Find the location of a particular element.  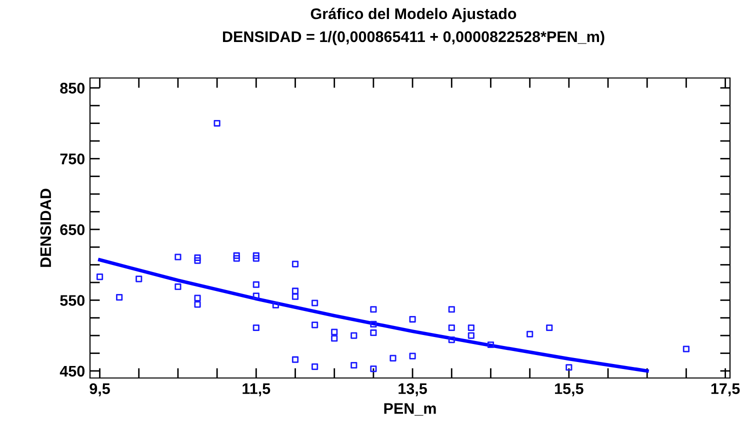

y-tick-label: 850 is located at coordinates (72, 88).